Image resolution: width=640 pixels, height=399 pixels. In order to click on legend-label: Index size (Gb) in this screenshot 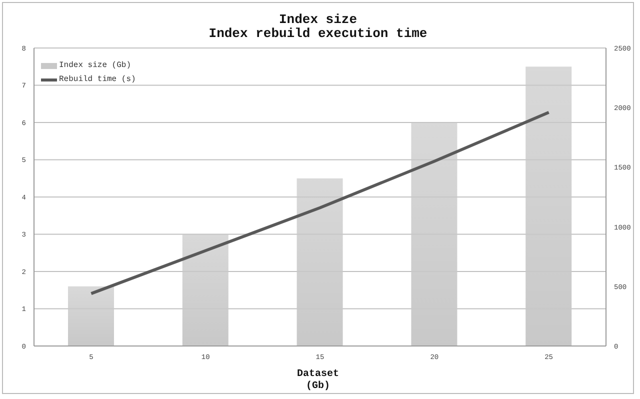, I will do `click(95, 66)`.